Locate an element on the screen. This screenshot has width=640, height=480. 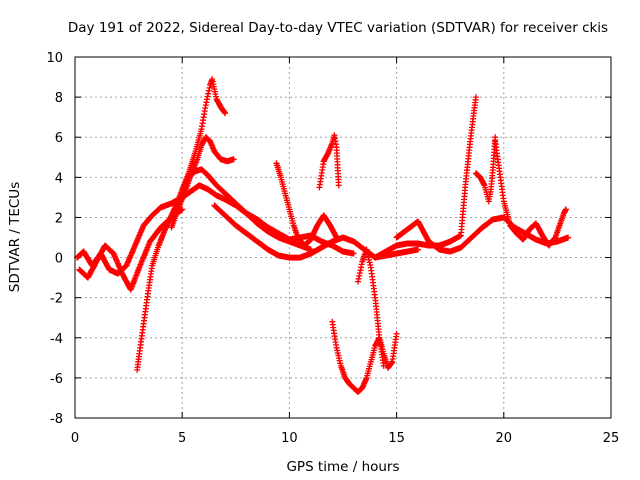
y-tick-label: -2 is located at coordinates (56, 299).